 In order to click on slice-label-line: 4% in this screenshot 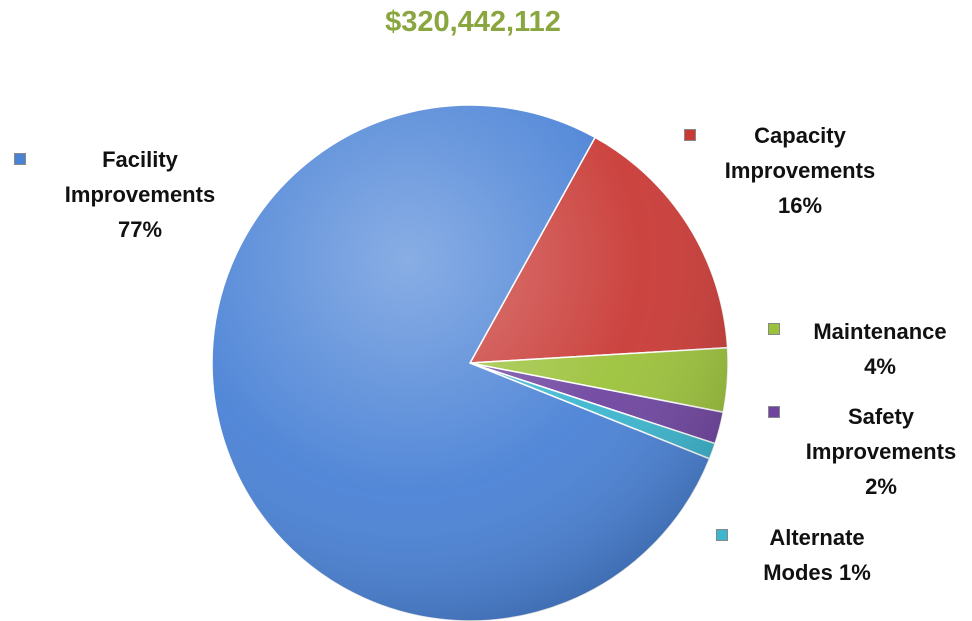, I will do `click(880, 366)`.